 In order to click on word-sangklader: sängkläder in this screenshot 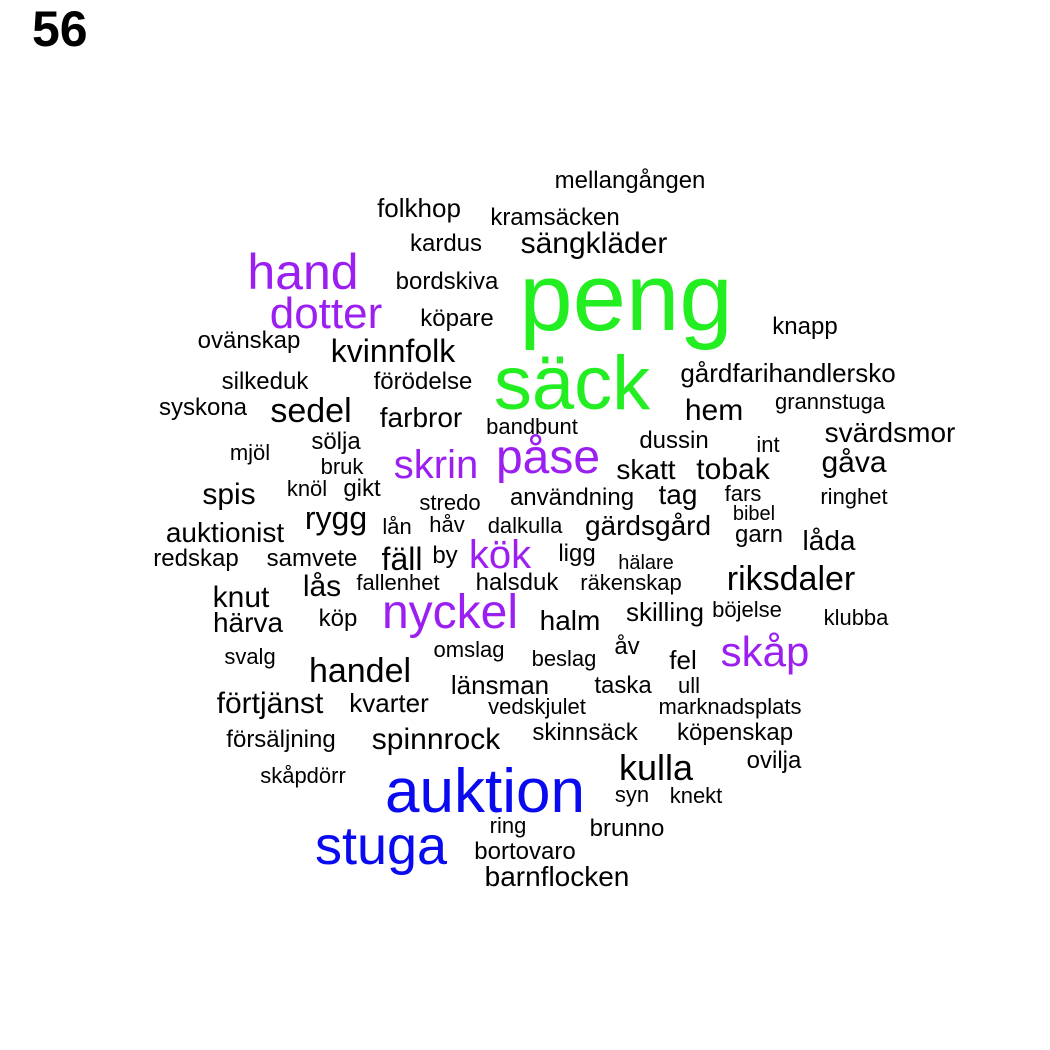, I will do `click(594, 243)`.